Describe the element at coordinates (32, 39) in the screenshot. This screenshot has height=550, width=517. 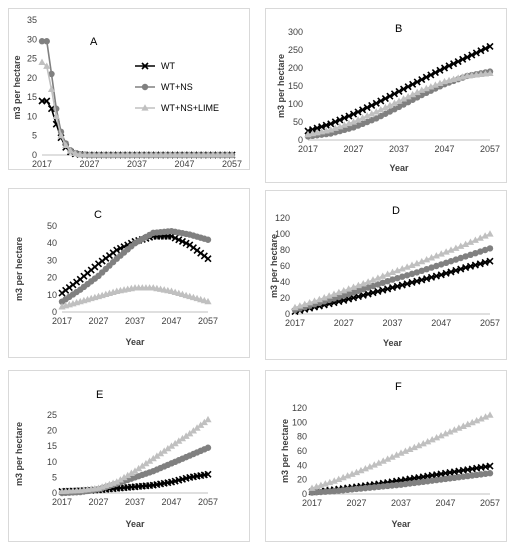
I see `y-tick-label: 30` at that location.